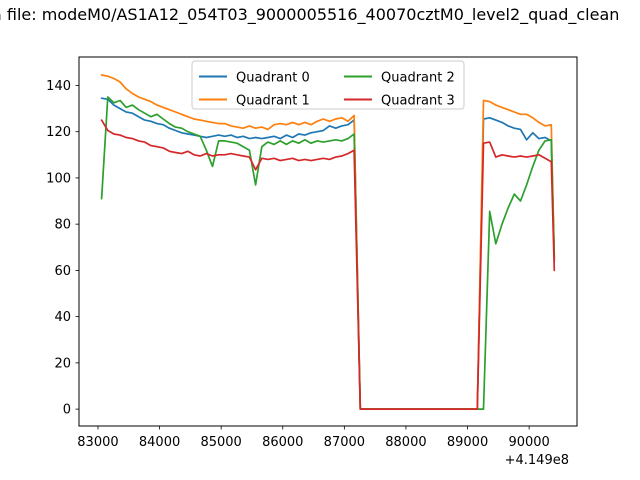  What do you see at coordinates (418, 77) in the screenshot?
I see `legend-item-quadrant-2: Quadrant 2` at bounding box center [418, 77].